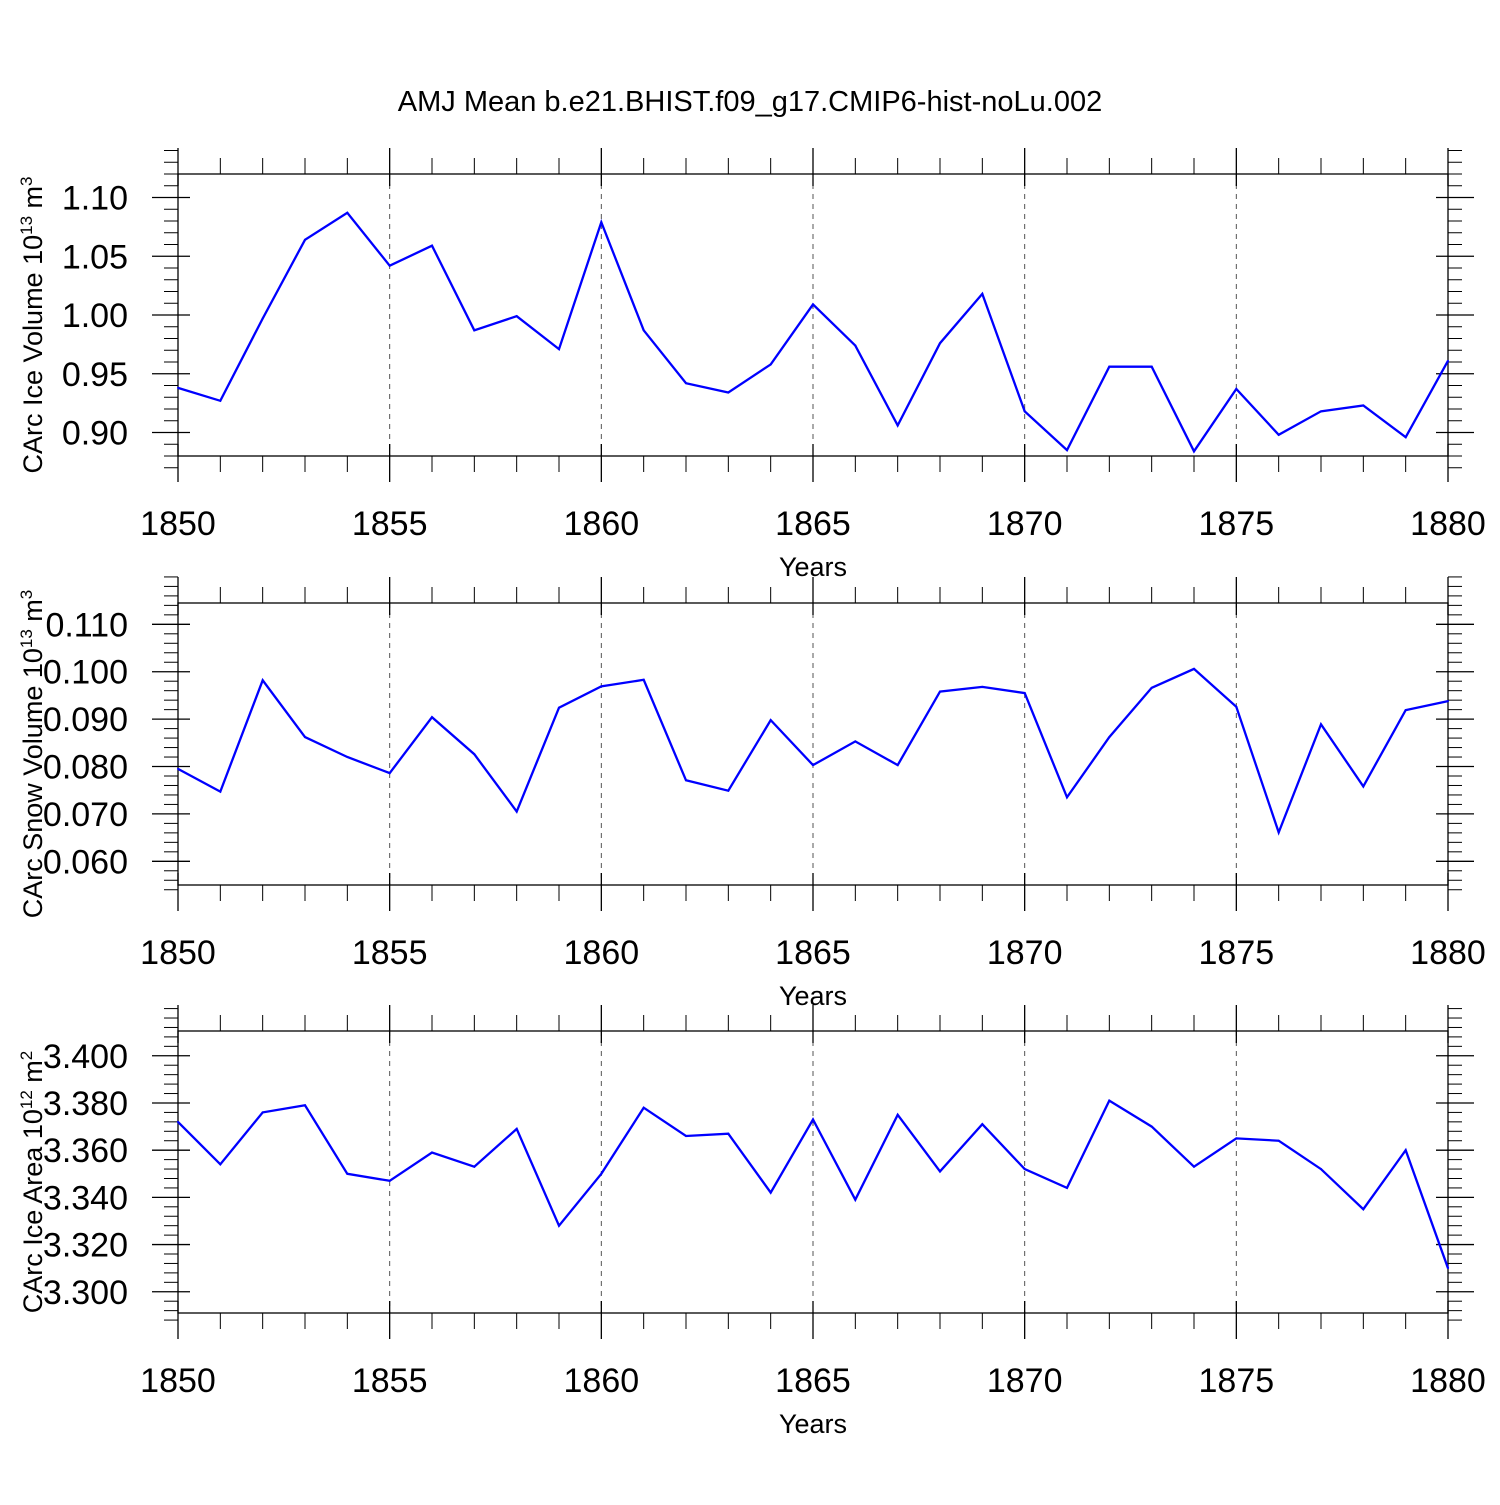  Describe the element at coordinates (85, 720) in the screenshot. I see `y-tick-label: 0.090` at that location.